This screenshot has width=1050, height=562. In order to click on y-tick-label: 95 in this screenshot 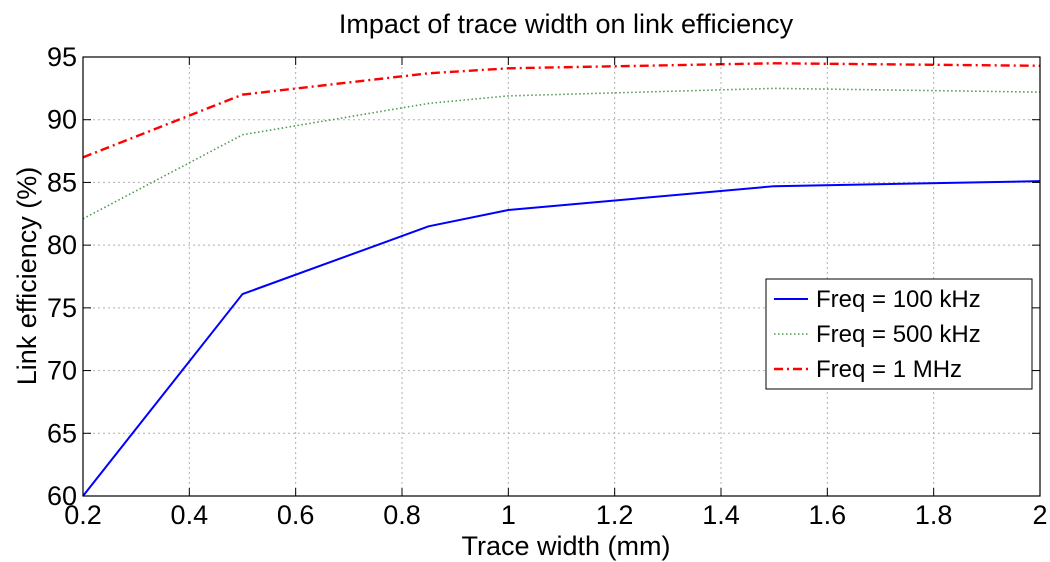, I will do `click(62, 57)`.